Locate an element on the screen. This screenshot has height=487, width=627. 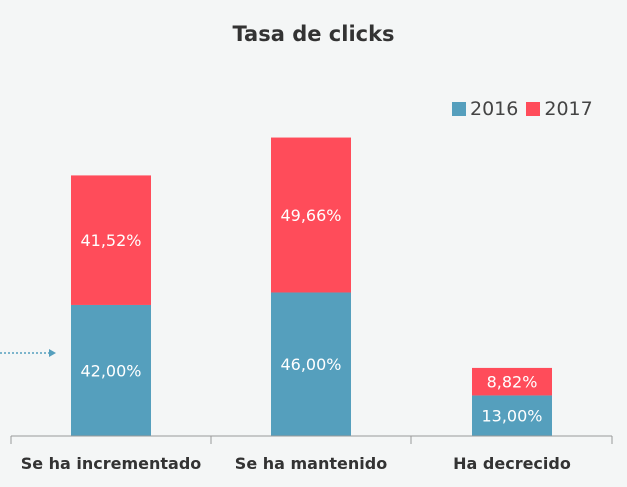
bar-label-2017-1: 49,66% is located at coordinates (310, 215).